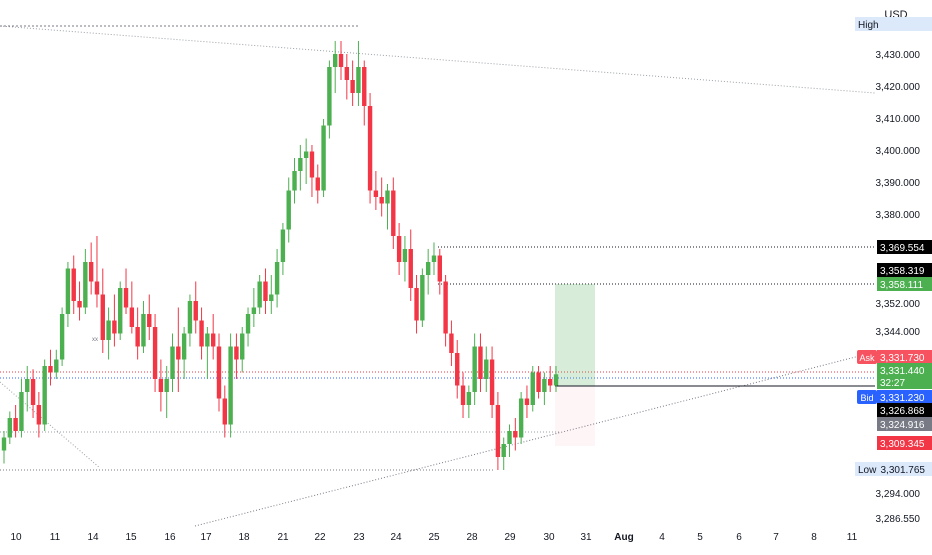 The height and width of the screenshot is (555, 932). I want to click on x-tick-label: 24, so click(396, 537).